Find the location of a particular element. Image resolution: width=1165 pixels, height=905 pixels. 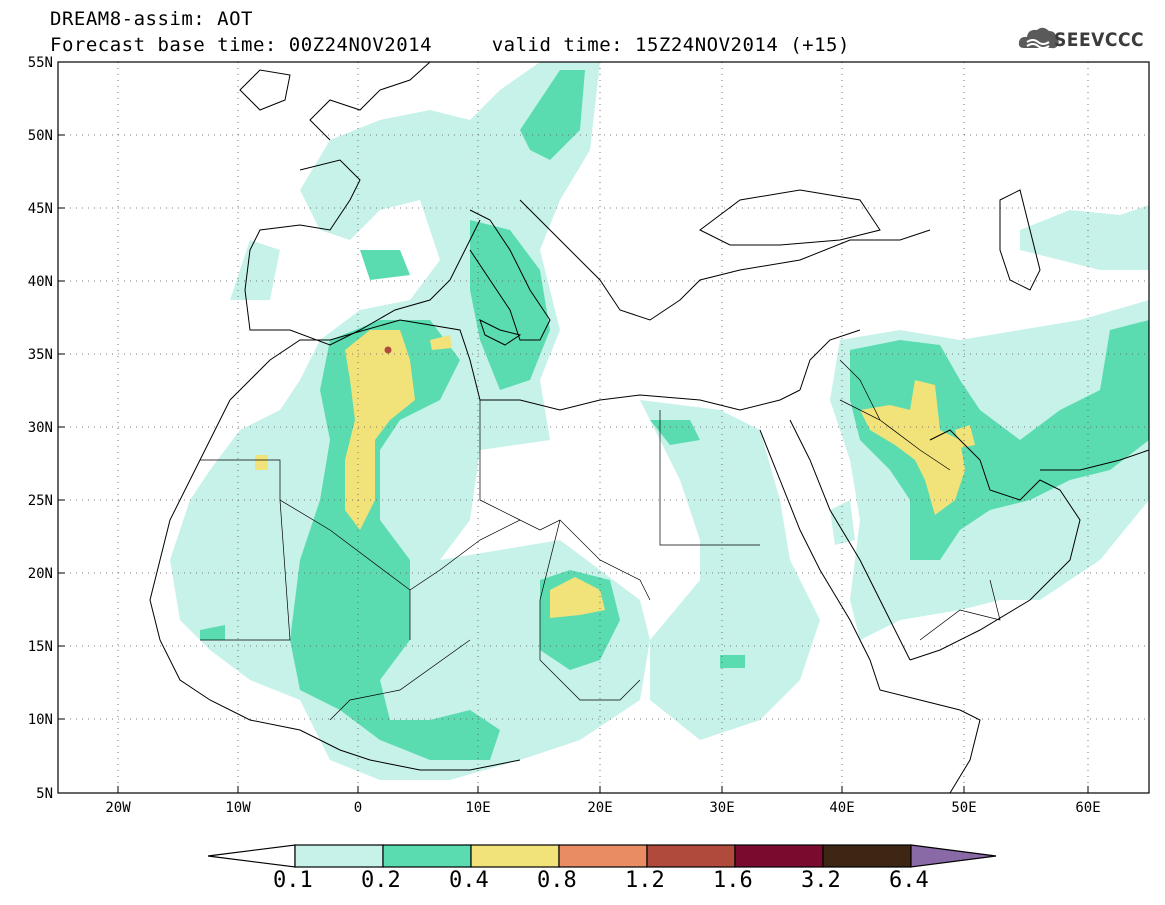

colorbar-label: 3.2 is located at coordinates (821, 880).